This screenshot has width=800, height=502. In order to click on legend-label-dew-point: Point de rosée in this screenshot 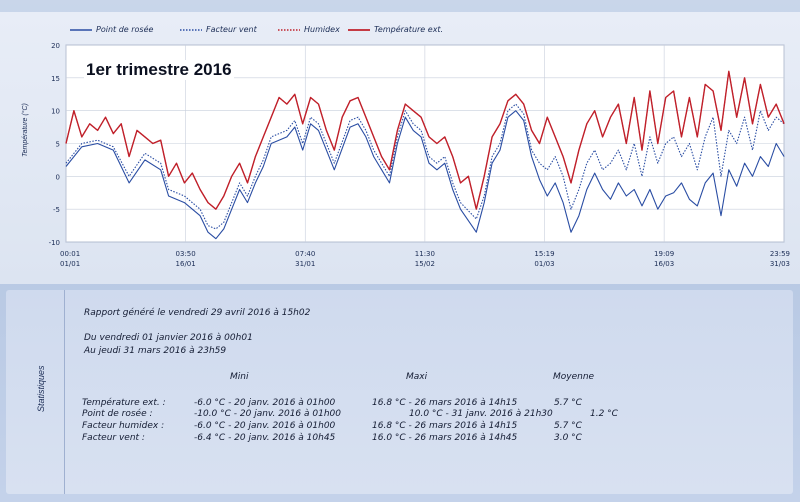, I will do `click(125, 29)`.